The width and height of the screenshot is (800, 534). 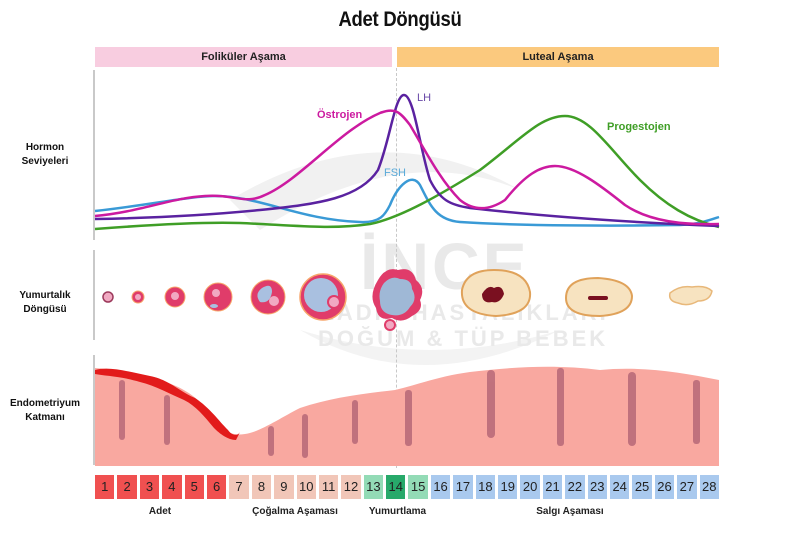 I want to click on day-cell: 24, so click(x=619, y=487).